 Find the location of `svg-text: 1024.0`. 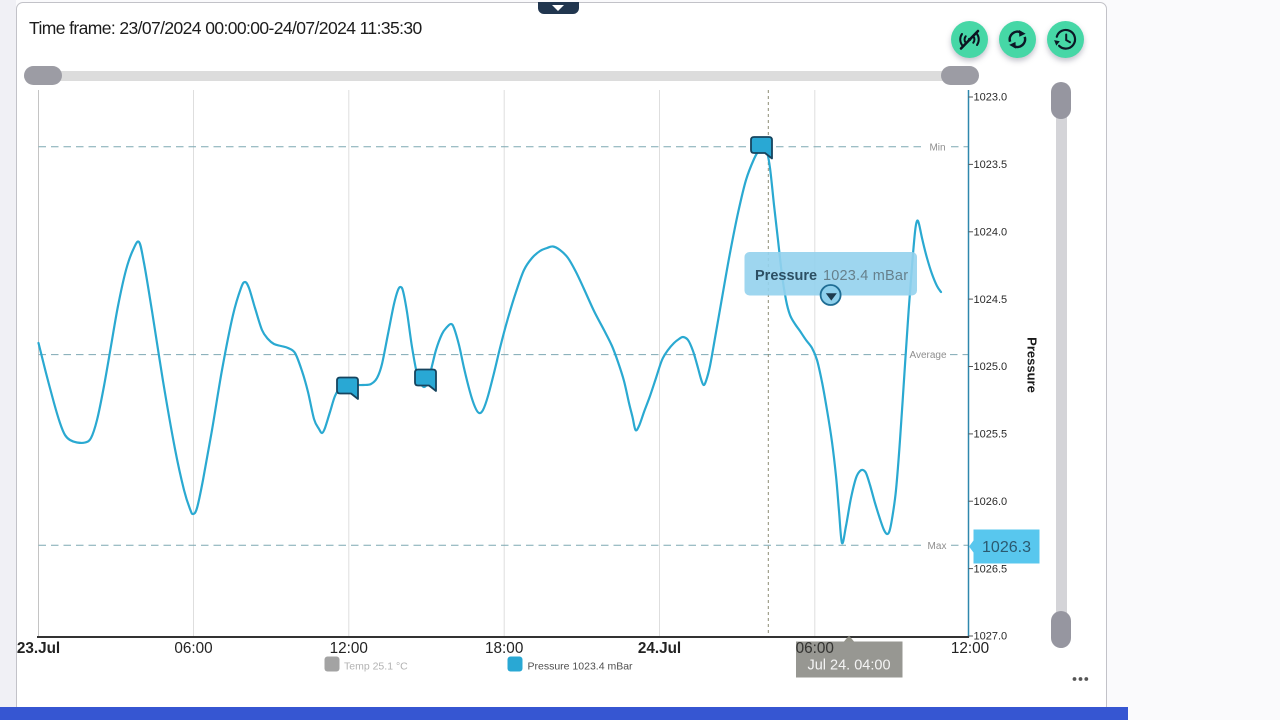

svg-text: 1024.0 is located at coordinates (991, 232).